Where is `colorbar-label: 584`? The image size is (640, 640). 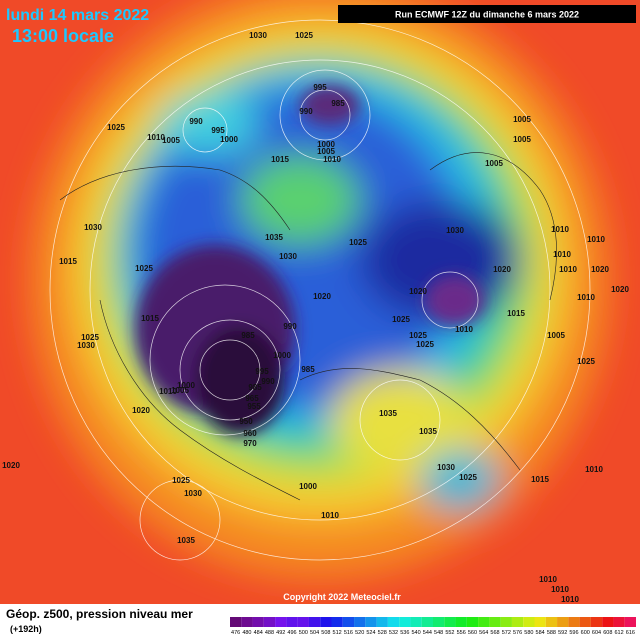 colorbar-label: 584 is located at coordinates (540, 633).